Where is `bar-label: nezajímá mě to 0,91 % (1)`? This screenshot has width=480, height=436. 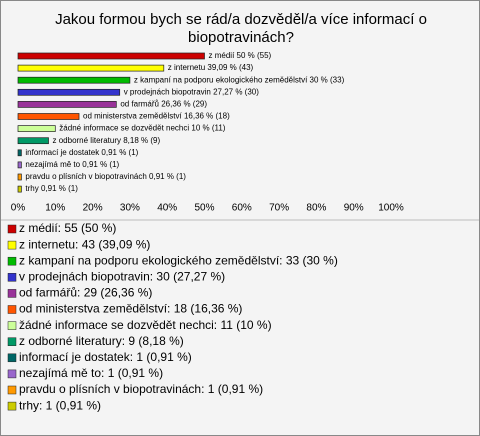 bar-label: nezajímá mě to 0,91 % (1) is located at coordinates (72, 164).